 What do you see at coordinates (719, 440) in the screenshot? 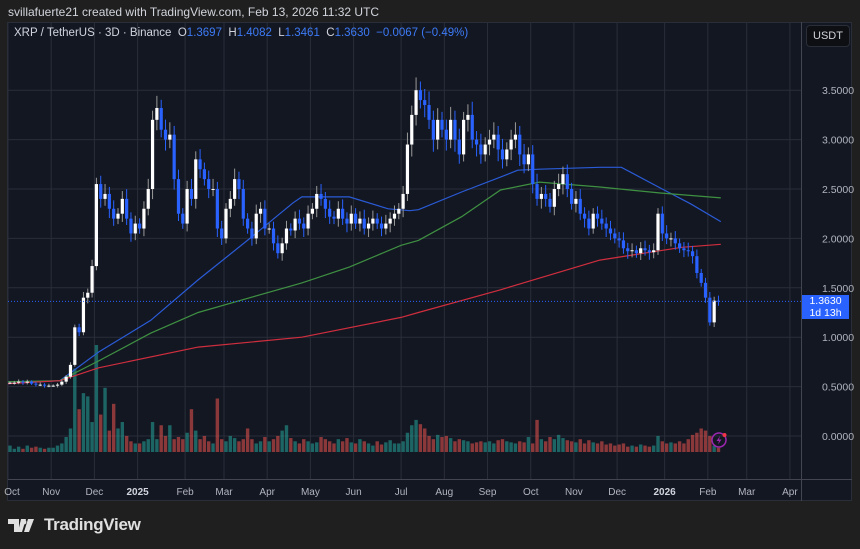
I see `lightning-icon` at bounding box center [719, 440].